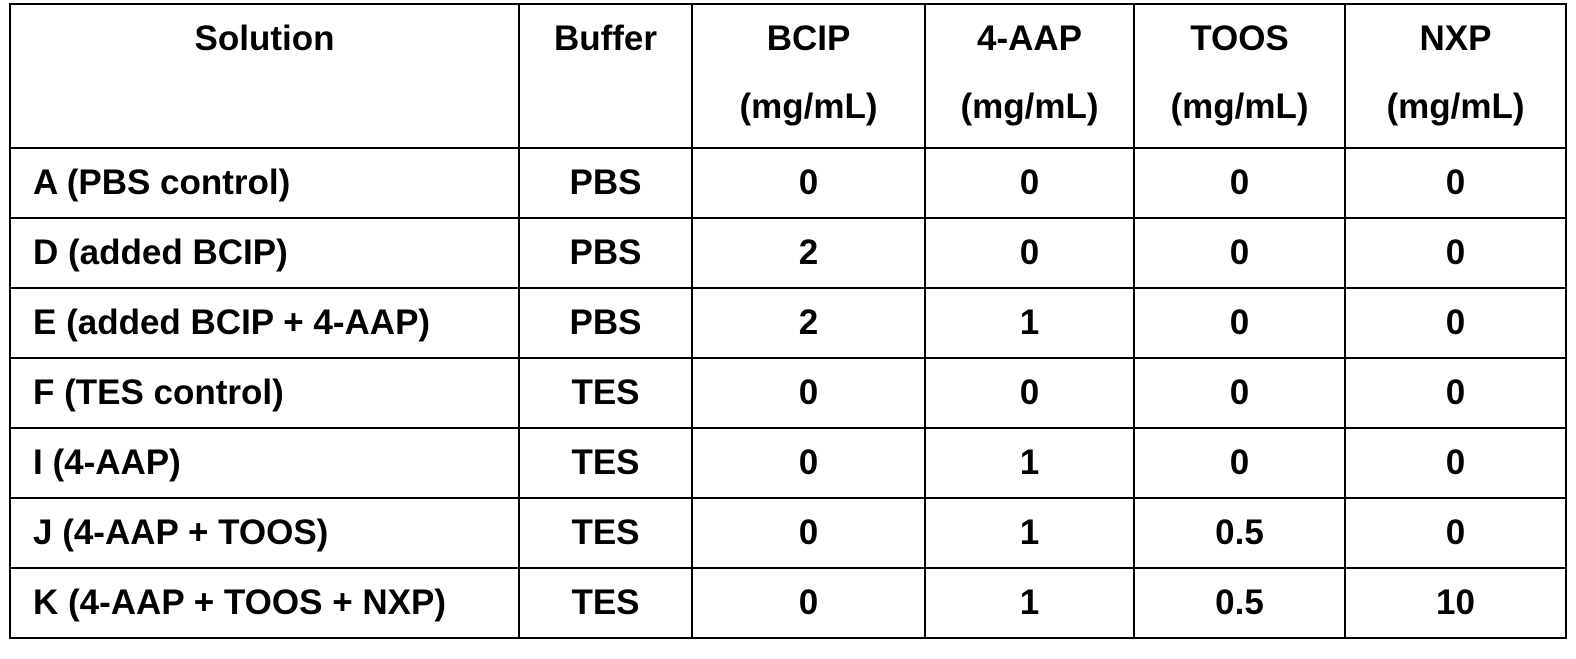  I want to click on header-buffer-label: Buffer, so click(605, 39).